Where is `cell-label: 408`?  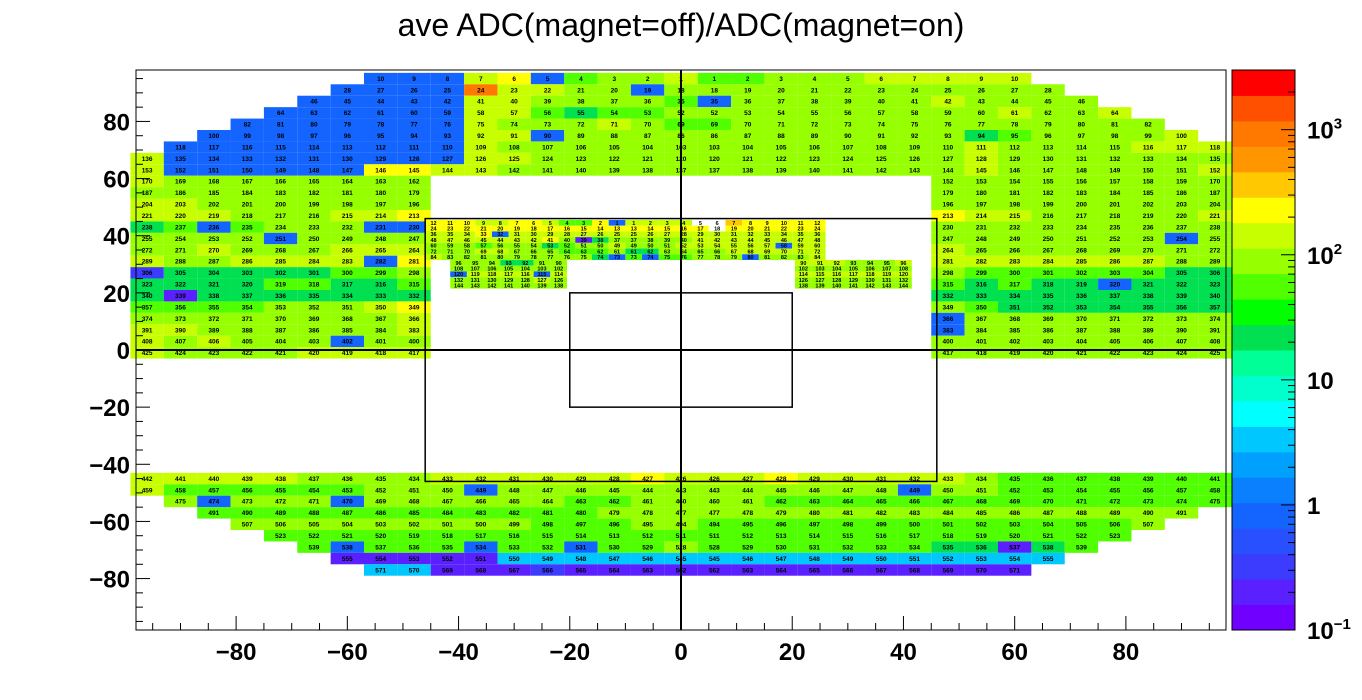 cell-label: 408 is located at coordinates (147, 342).